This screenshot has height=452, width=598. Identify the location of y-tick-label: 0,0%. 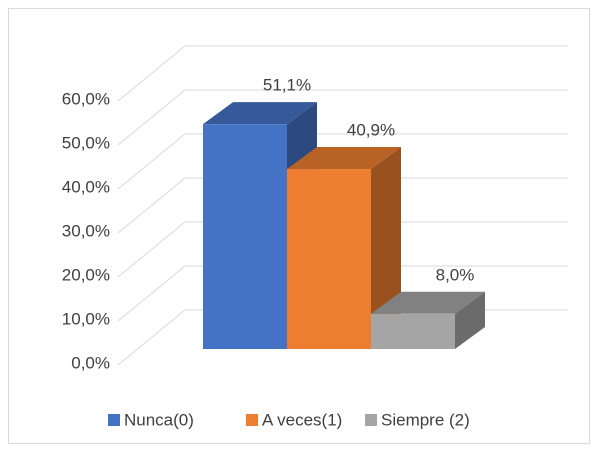
(90, 362).